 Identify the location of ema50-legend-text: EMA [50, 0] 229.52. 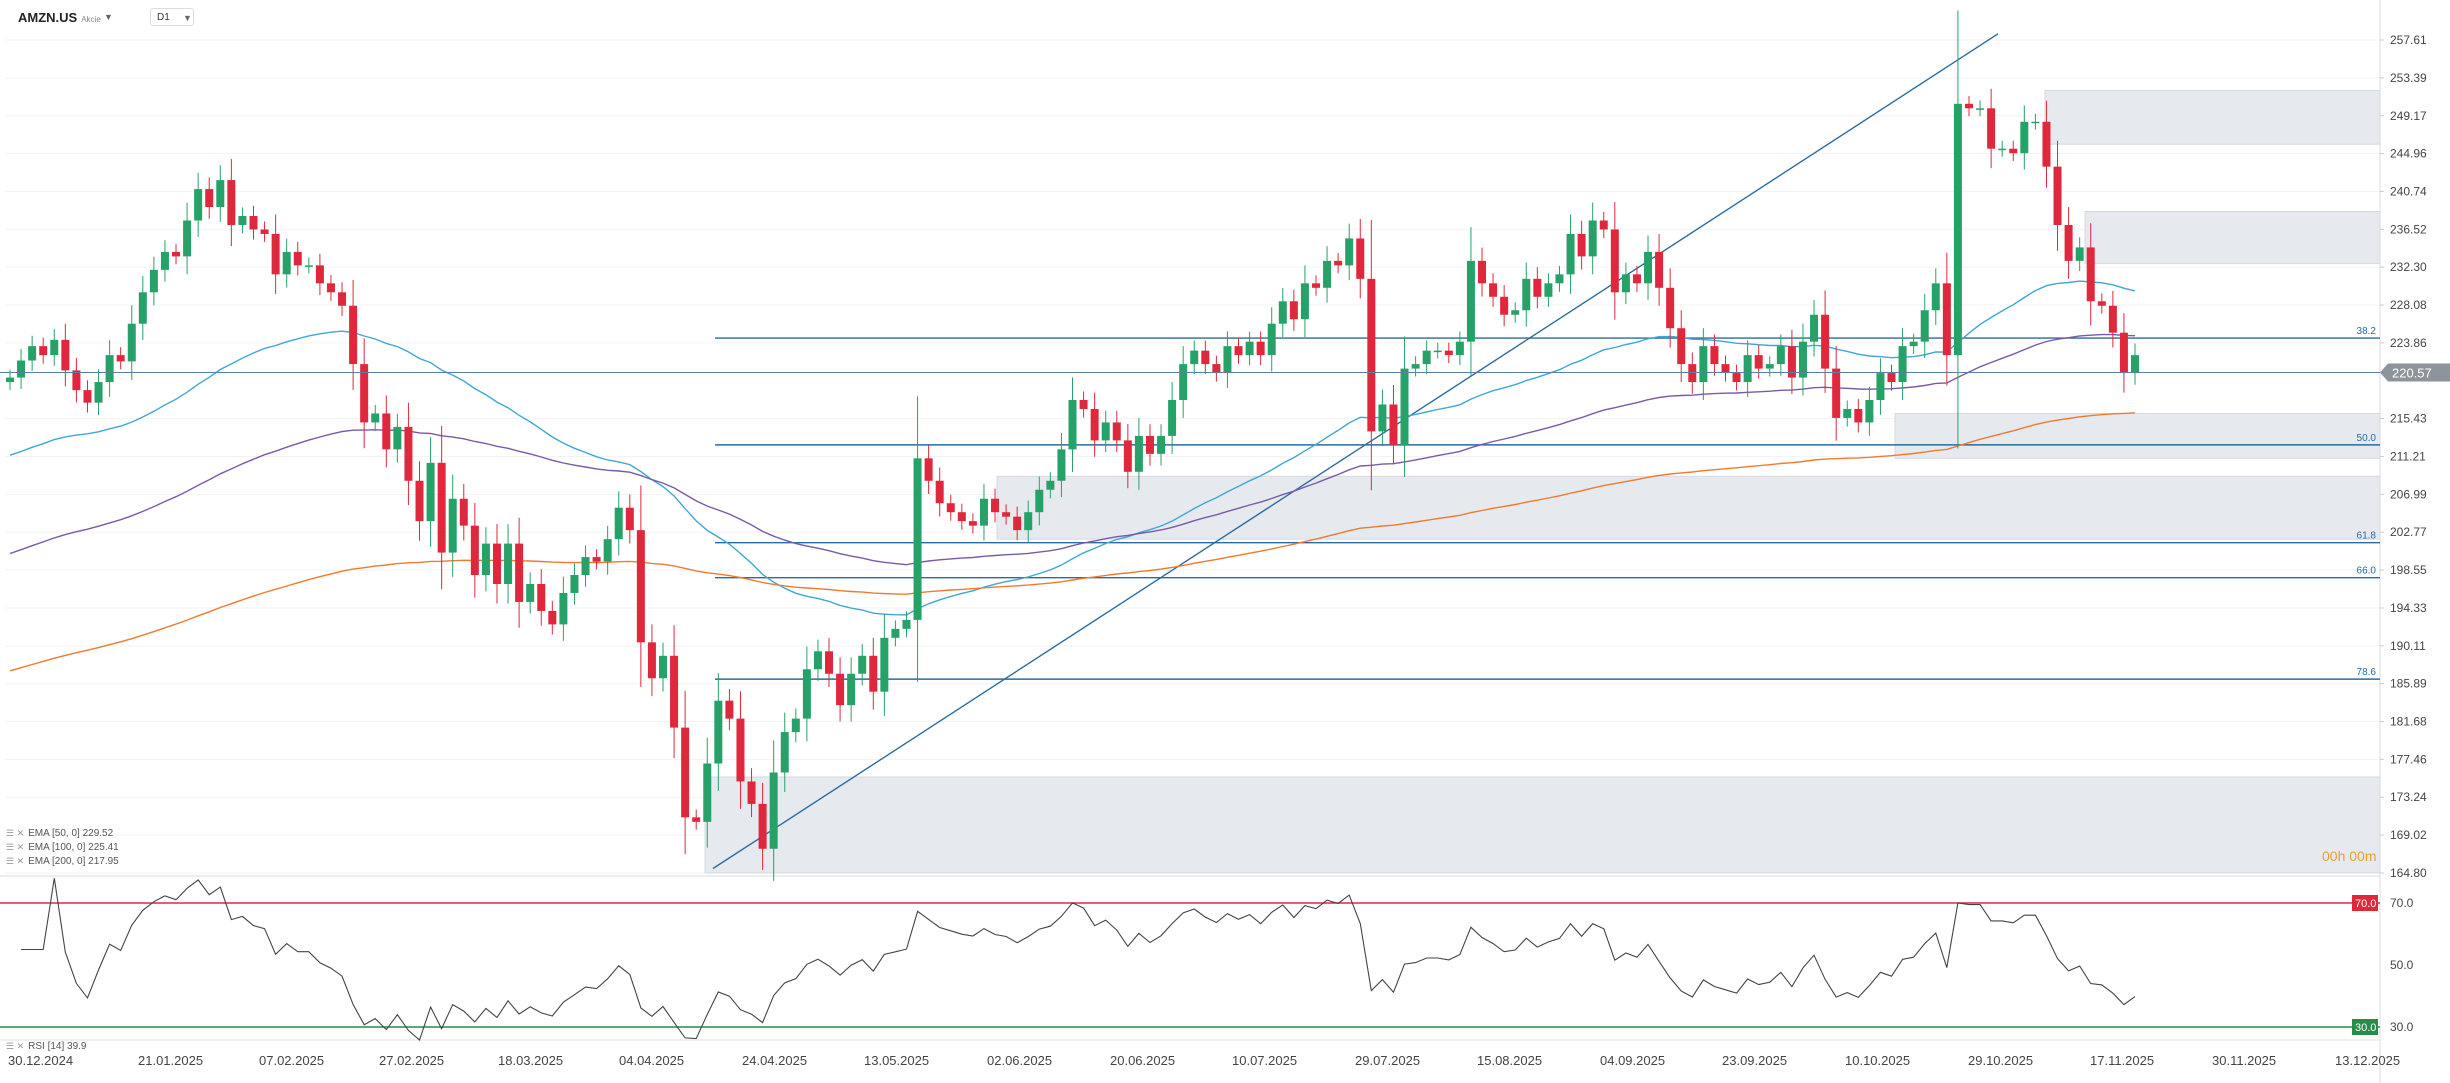
(71, 833).